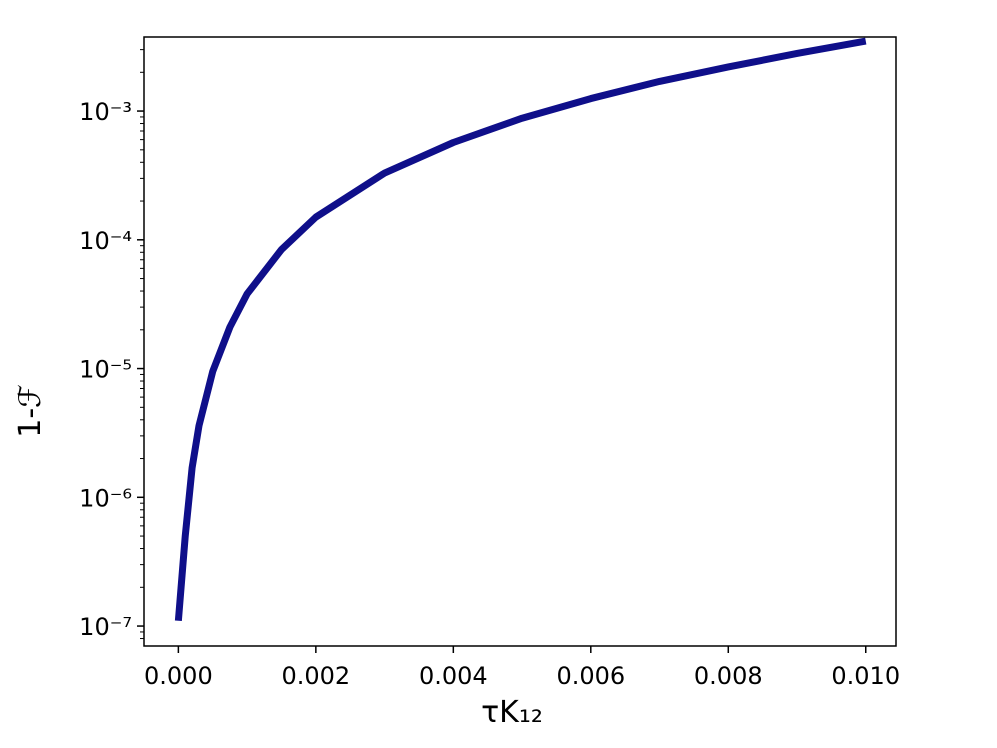 The height and width of the screenshot is (748, 997). What do you see at coordinates (865, 676) in the screenshot?
I see `x-tick-label: 0.010` at bounding box center [865, 676].